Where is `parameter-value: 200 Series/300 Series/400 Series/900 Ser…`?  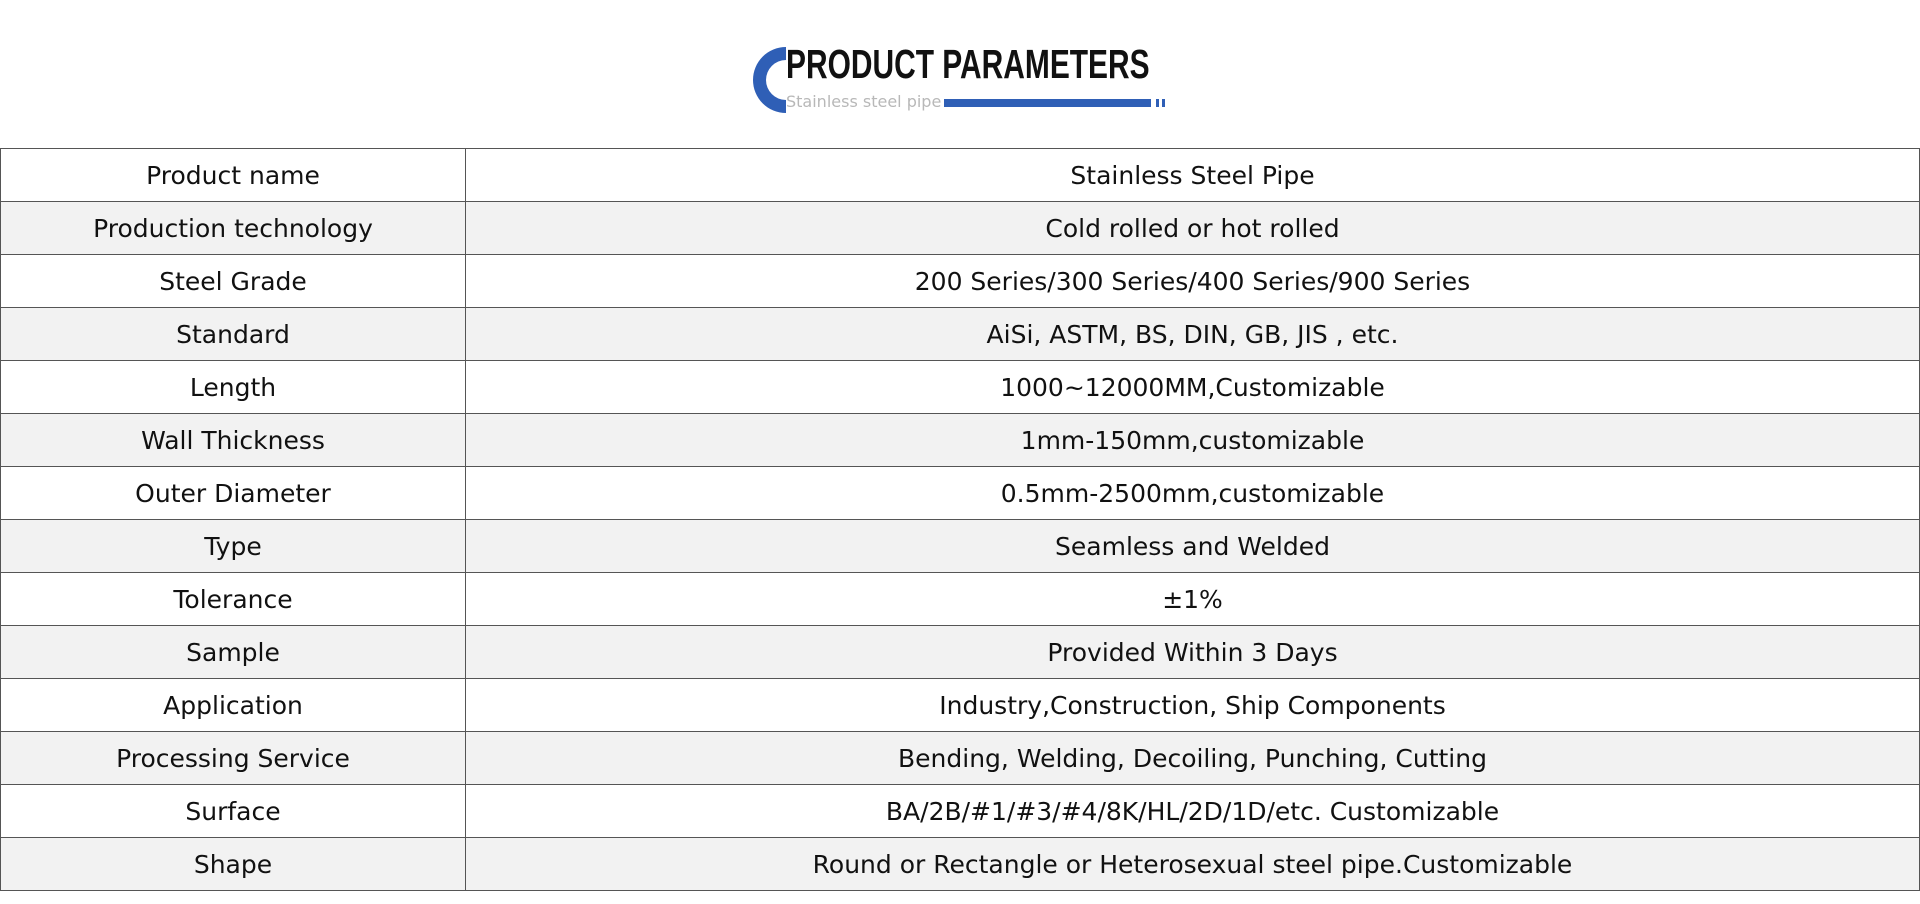
parameter-value: 200 Series/300 Series/400 Series/900 Ser… is located at coordinates (1192, 281).